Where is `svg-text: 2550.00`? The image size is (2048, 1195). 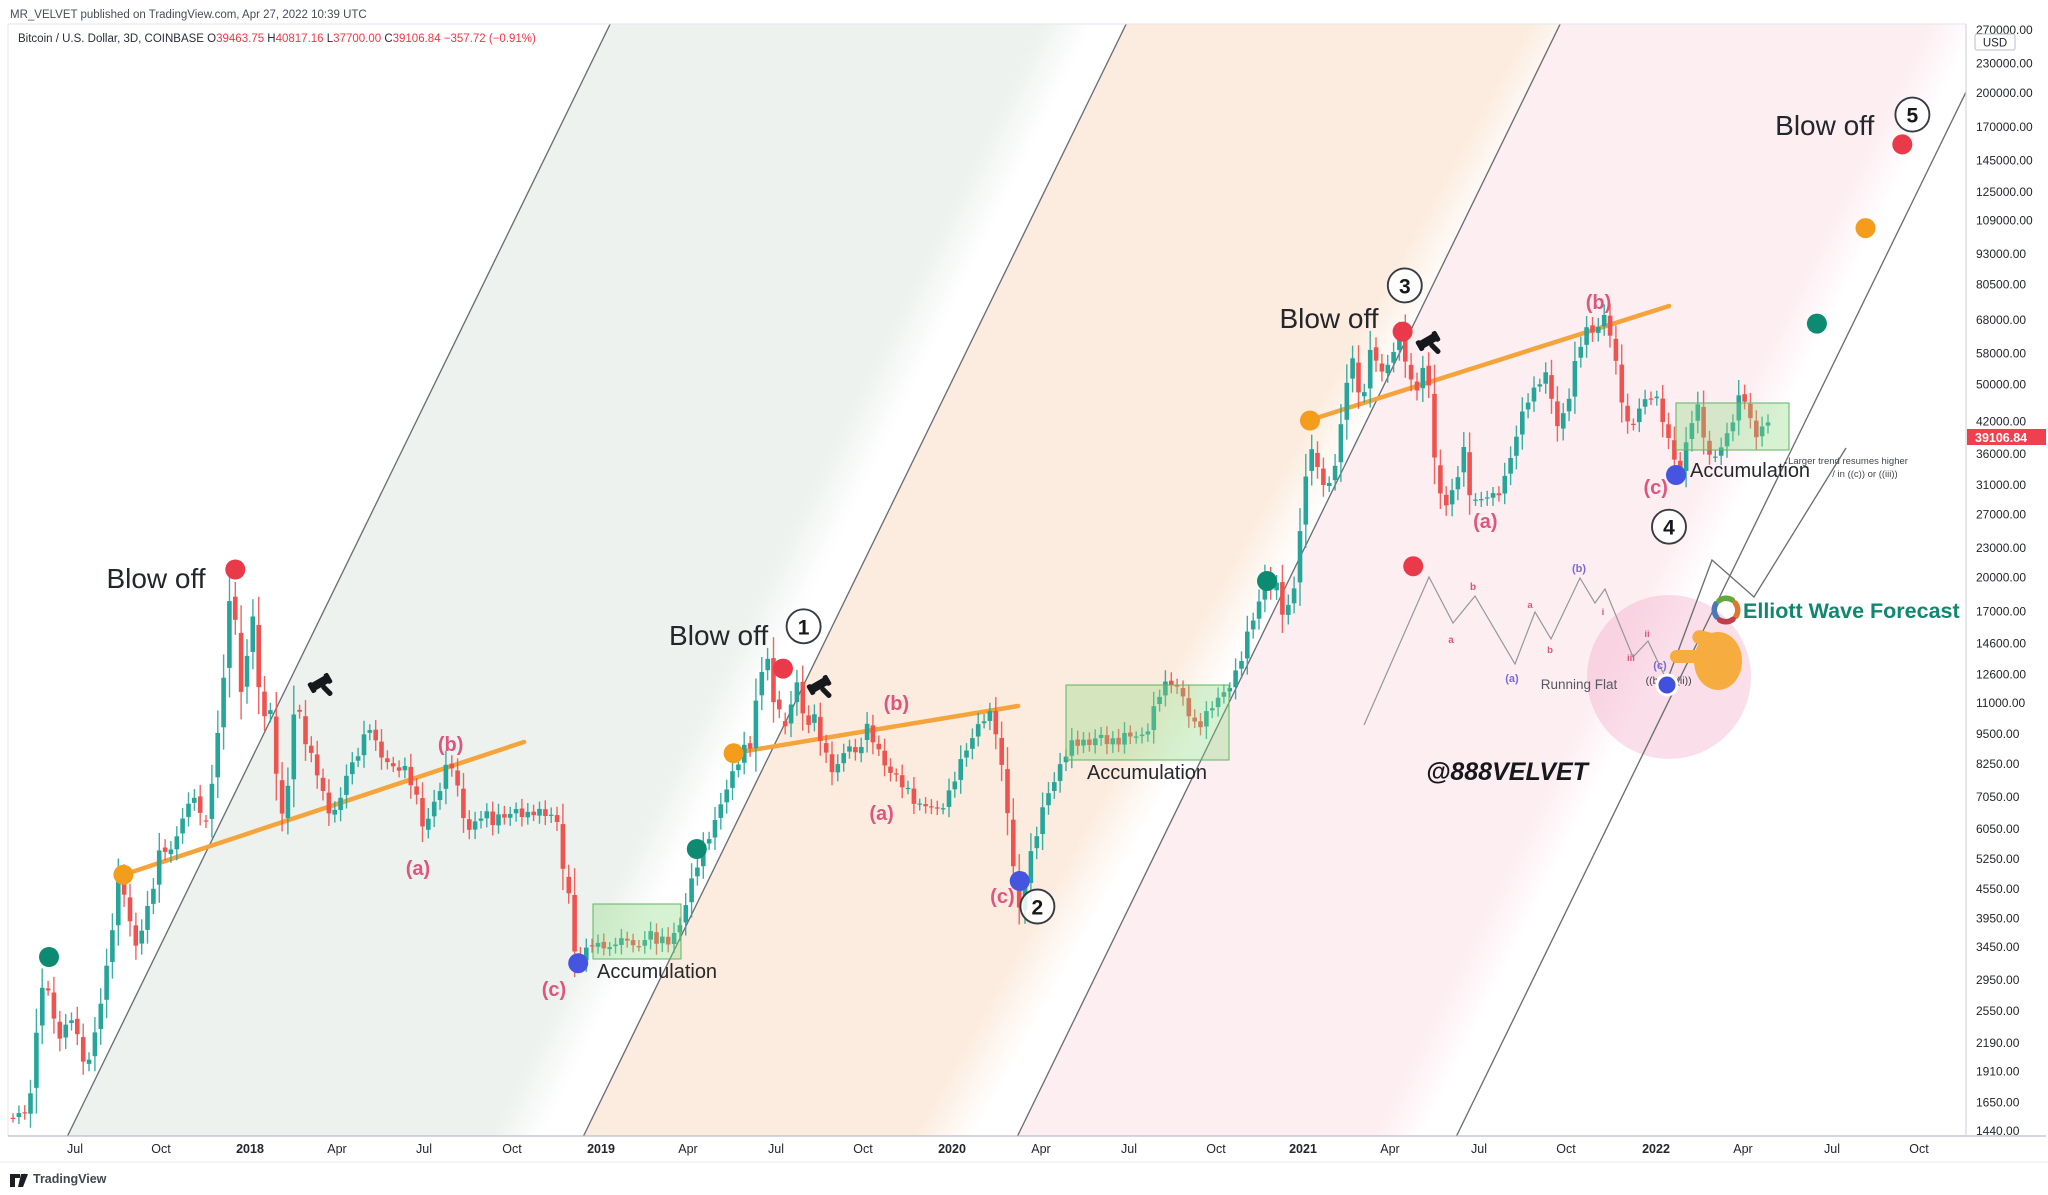
svg-text: 2550.00 is located at coordinates (1998, 1011).